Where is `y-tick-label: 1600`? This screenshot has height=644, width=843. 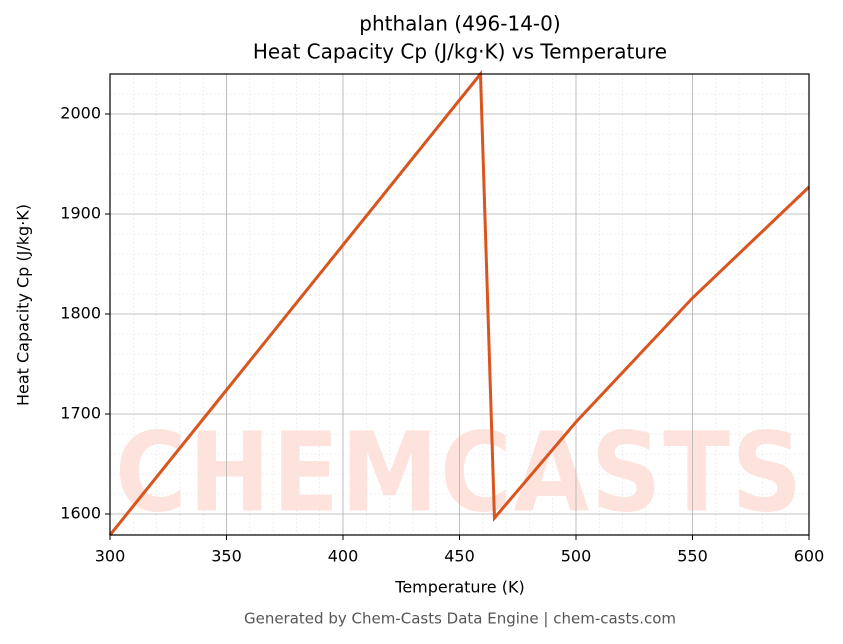
y-tick-label: 1600 is located at coordinates (80, 513).